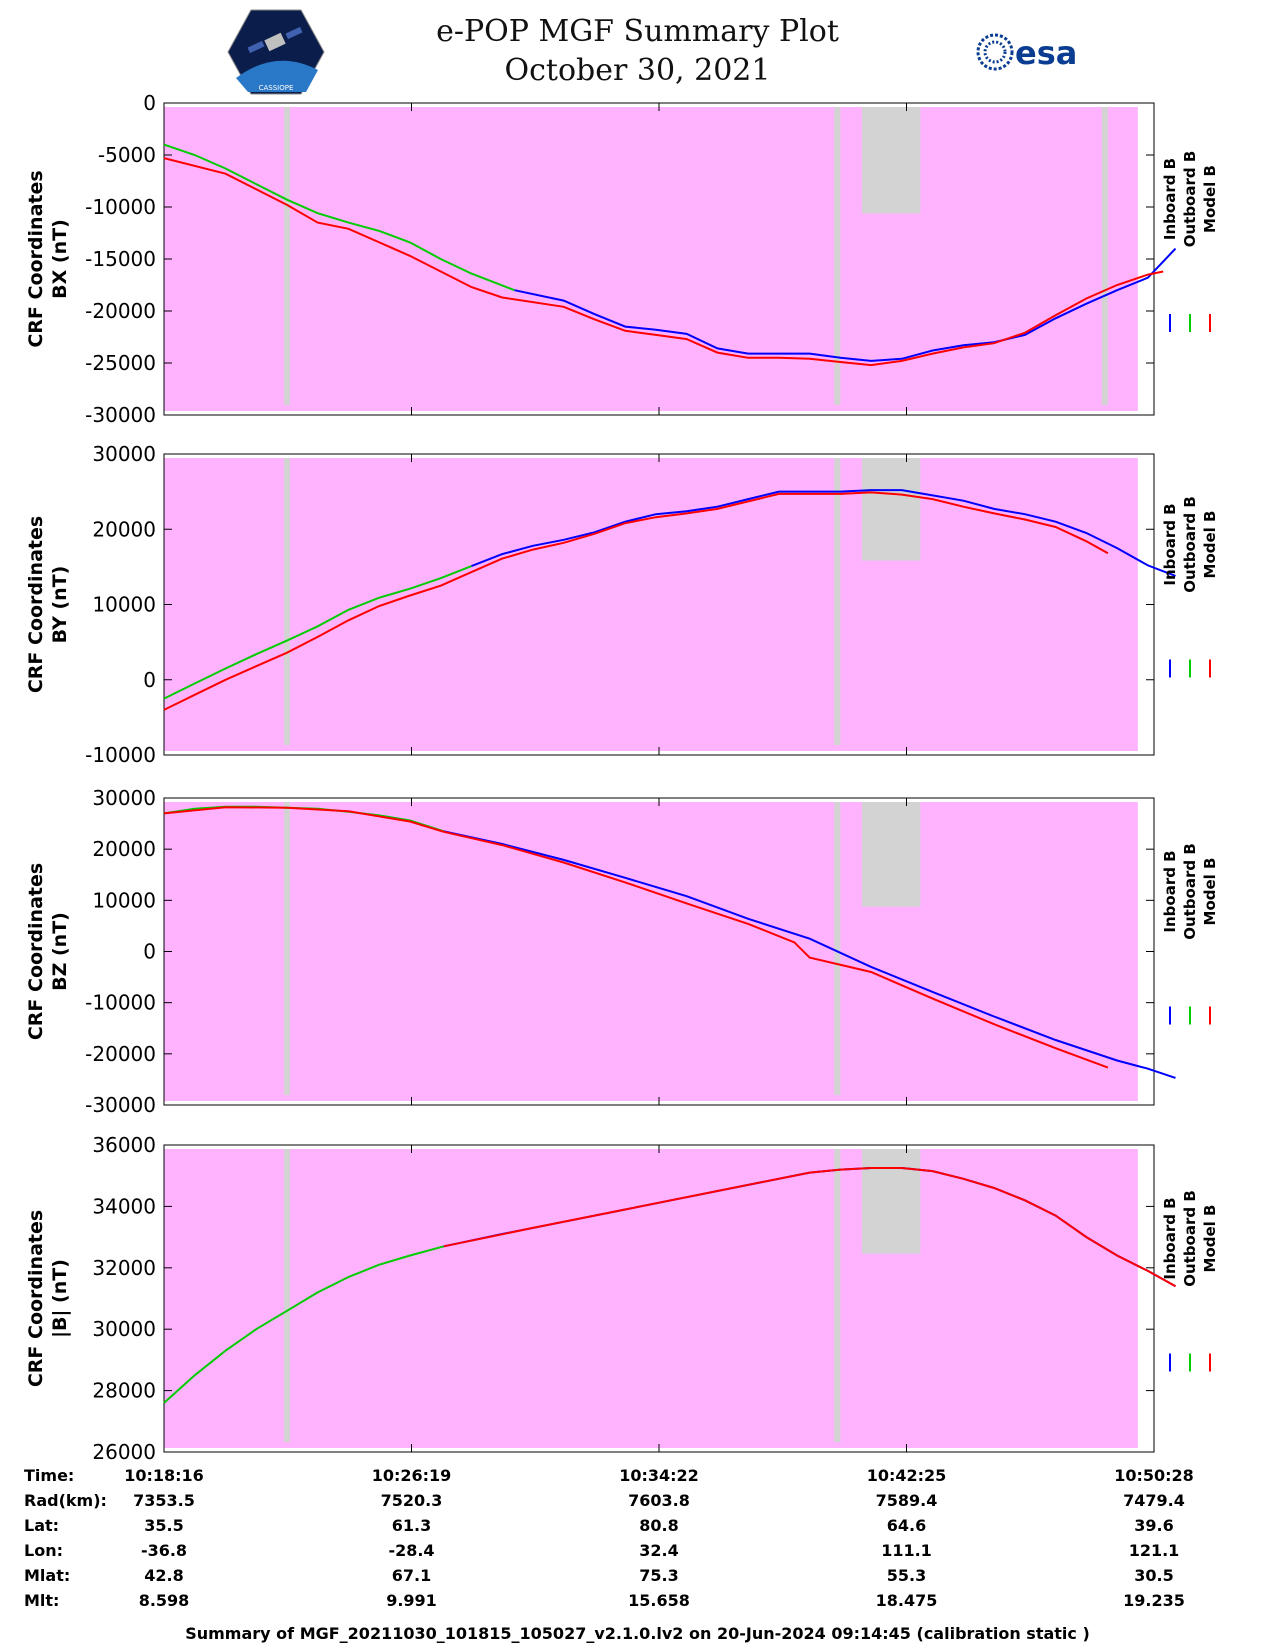  Describe the element at coordinates (659, 1575) in the screenshot. I see `info-cell: 75.3` at that location.